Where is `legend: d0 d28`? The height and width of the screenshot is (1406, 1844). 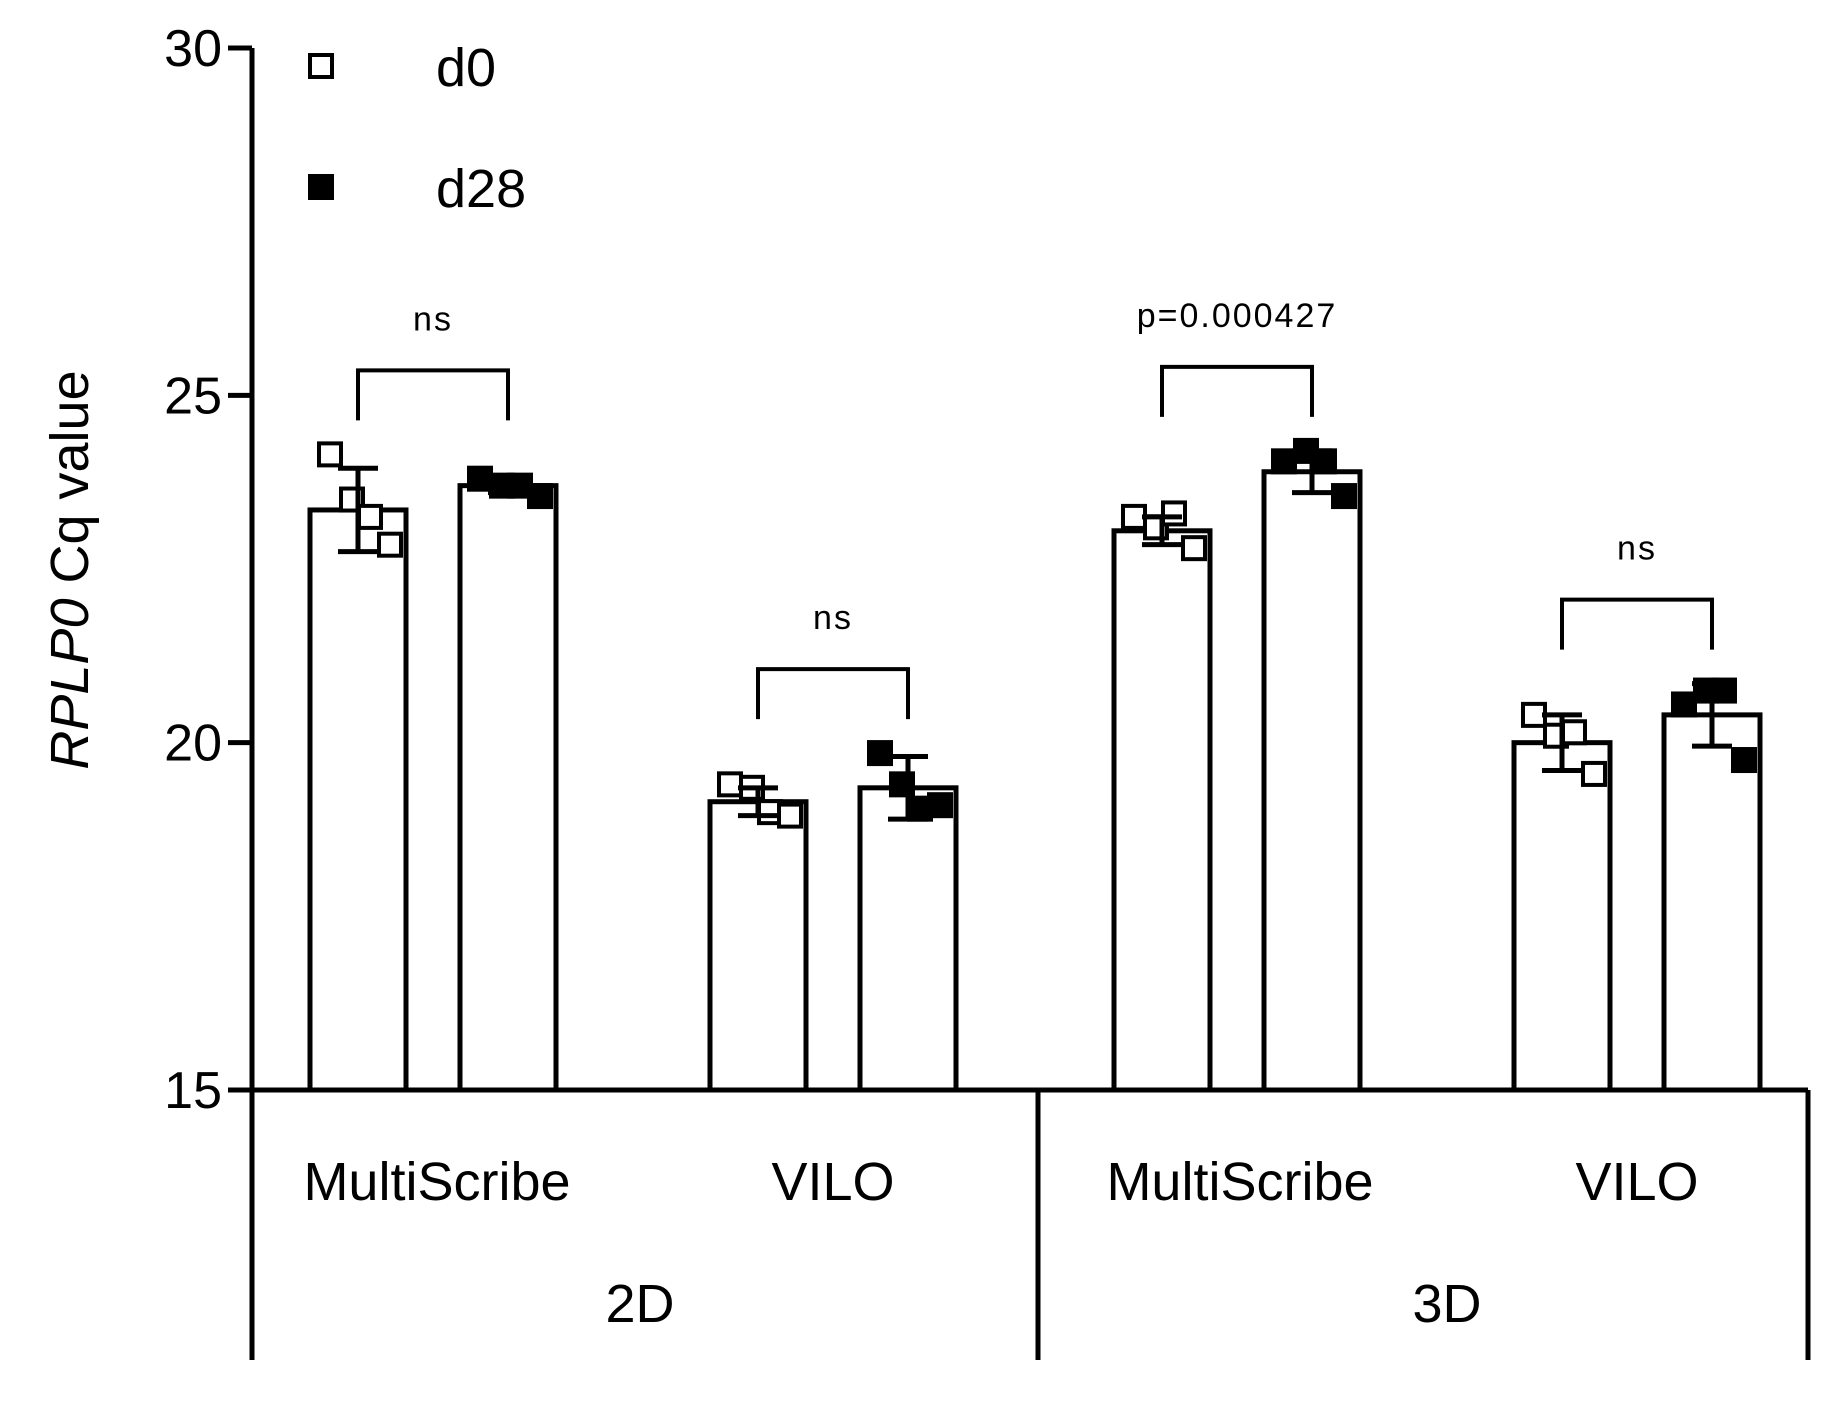 legend: d0 d28 is located at coordinates (417, 128).